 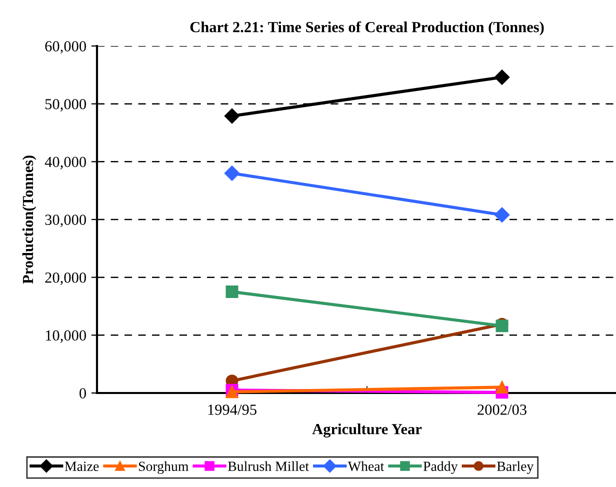 What do you see at coordinates (268, 466) in the screenshot?
I see `legend-label: Bulrush Millet` at bounding box center [268, 466].